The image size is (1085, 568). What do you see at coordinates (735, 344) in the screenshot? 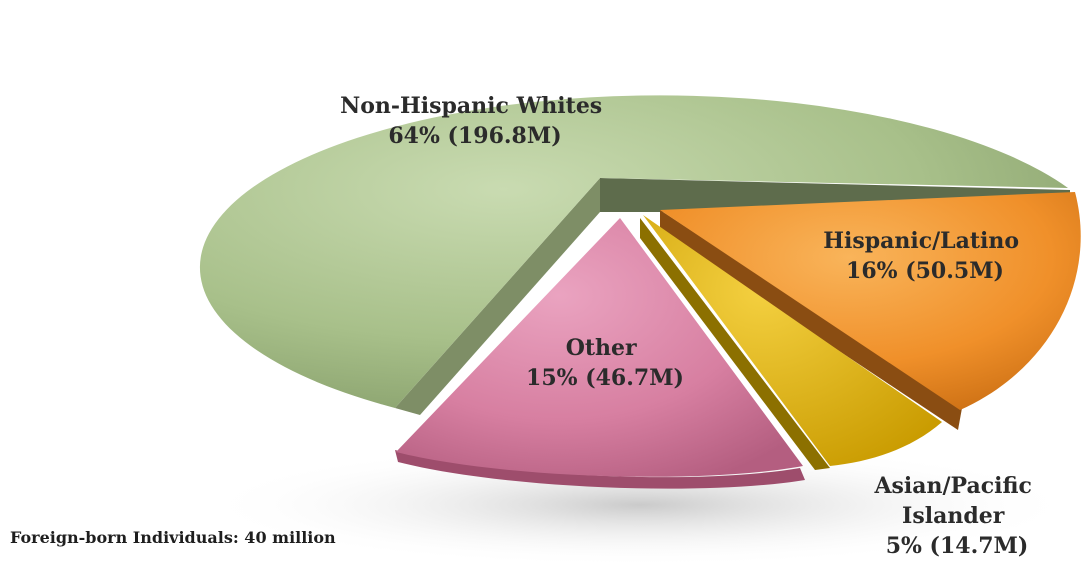
I see `slice-side-asian-pacific` at bounding box center [735, 344].